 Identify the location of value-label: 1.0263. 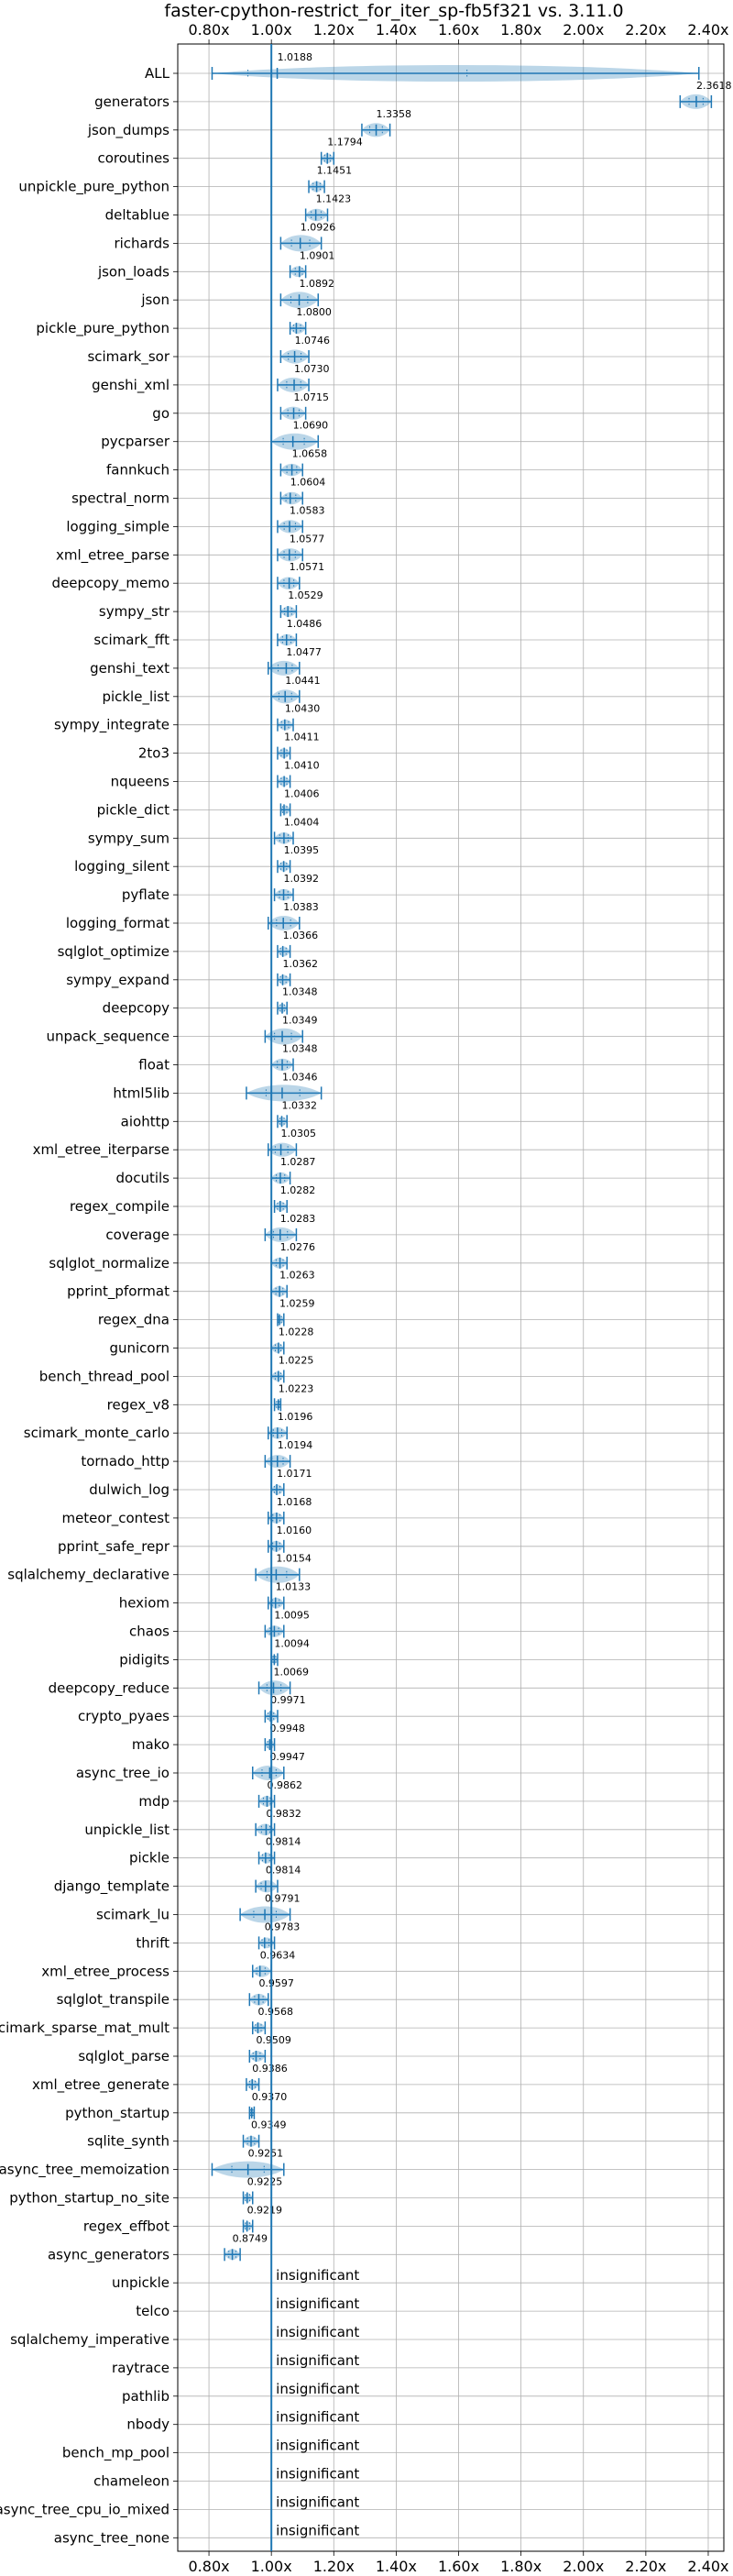
(297, 1276).